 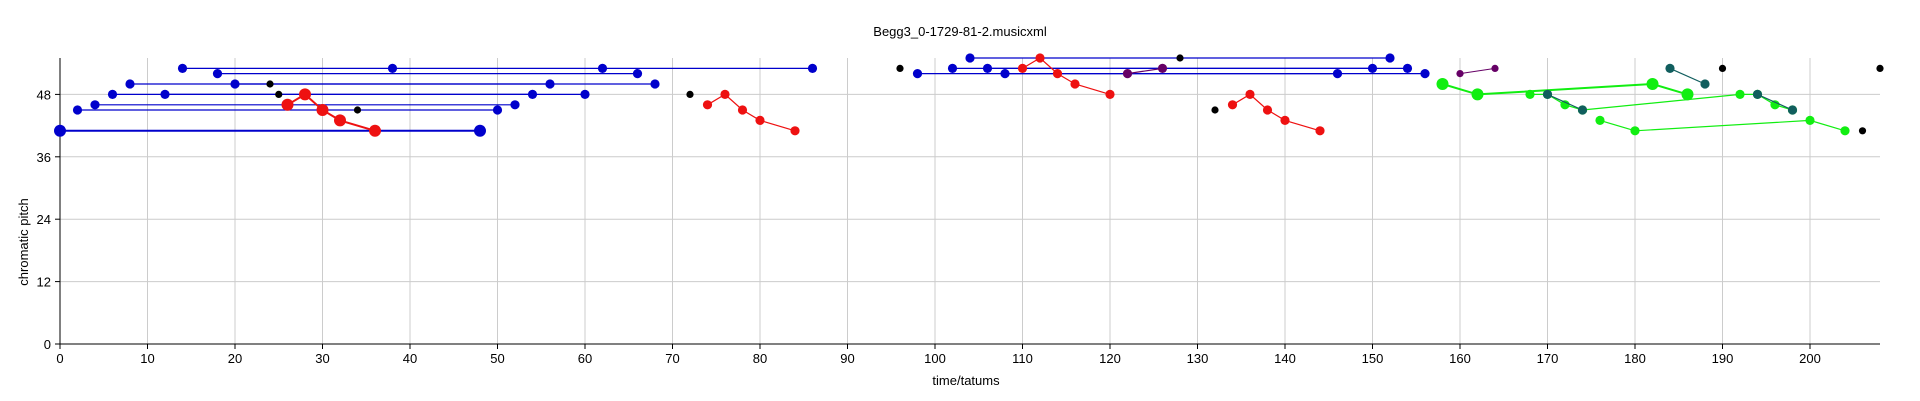 What do you see at coordinates (147, 358) in the screenshot?
I see `x-tick-label: 10` at bounding box center [147, 358].